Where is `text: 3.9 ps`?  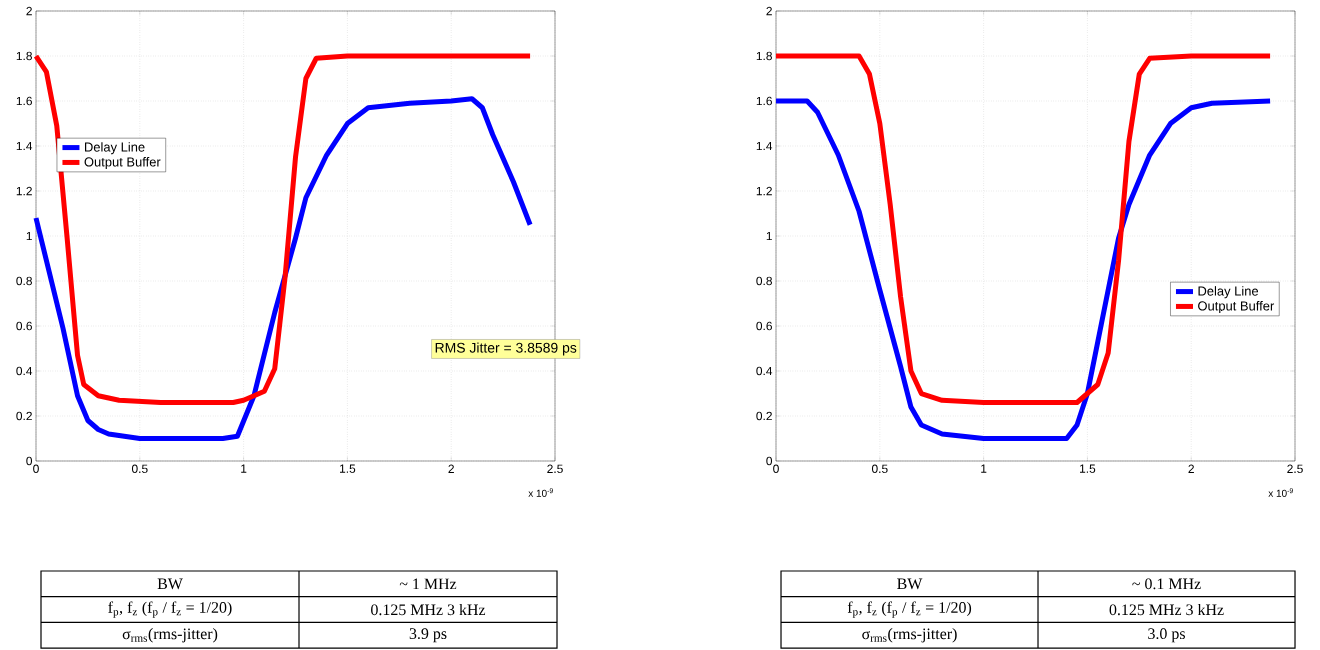 text: 3.9 ps is located at coordinates (428, 635).